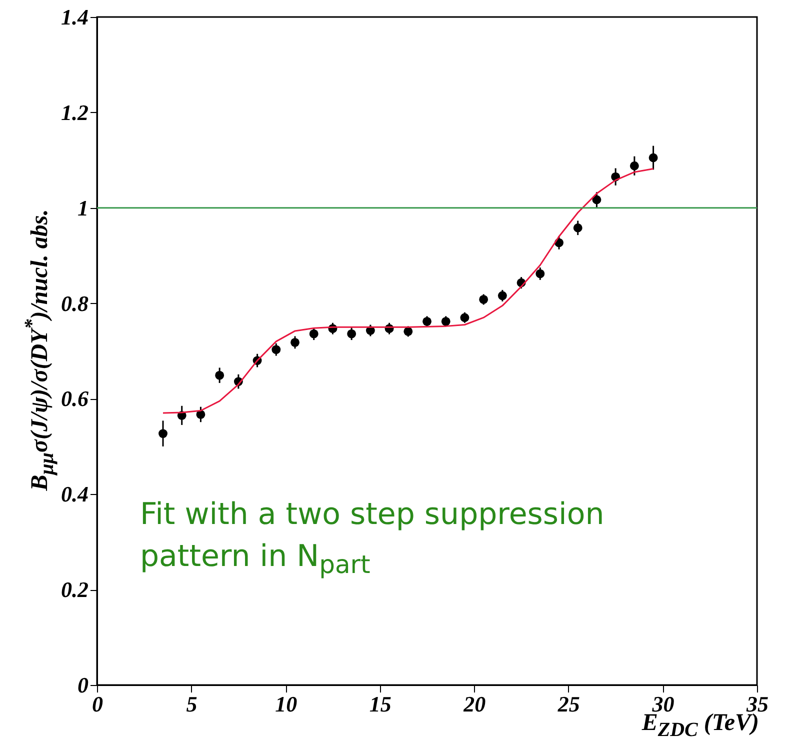  I want to click on x-tick-label: 15, so click(380, 704).